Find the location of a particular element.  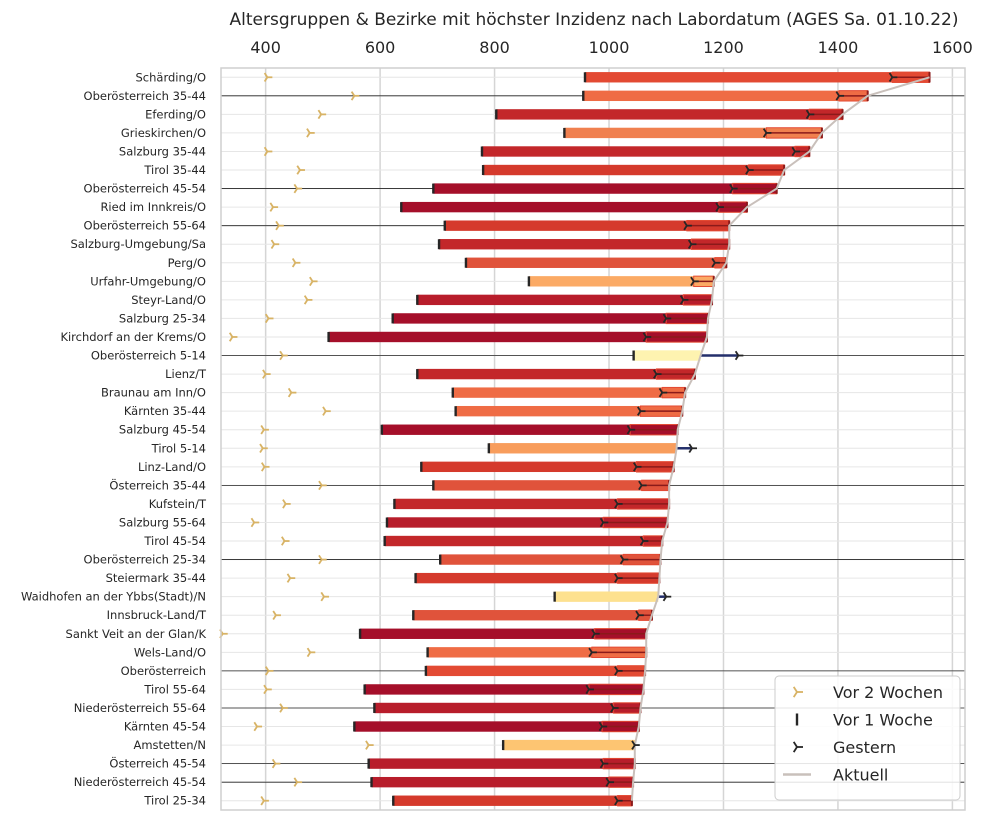

x-tick-label: 1200 is located at coordinates (723, 47).